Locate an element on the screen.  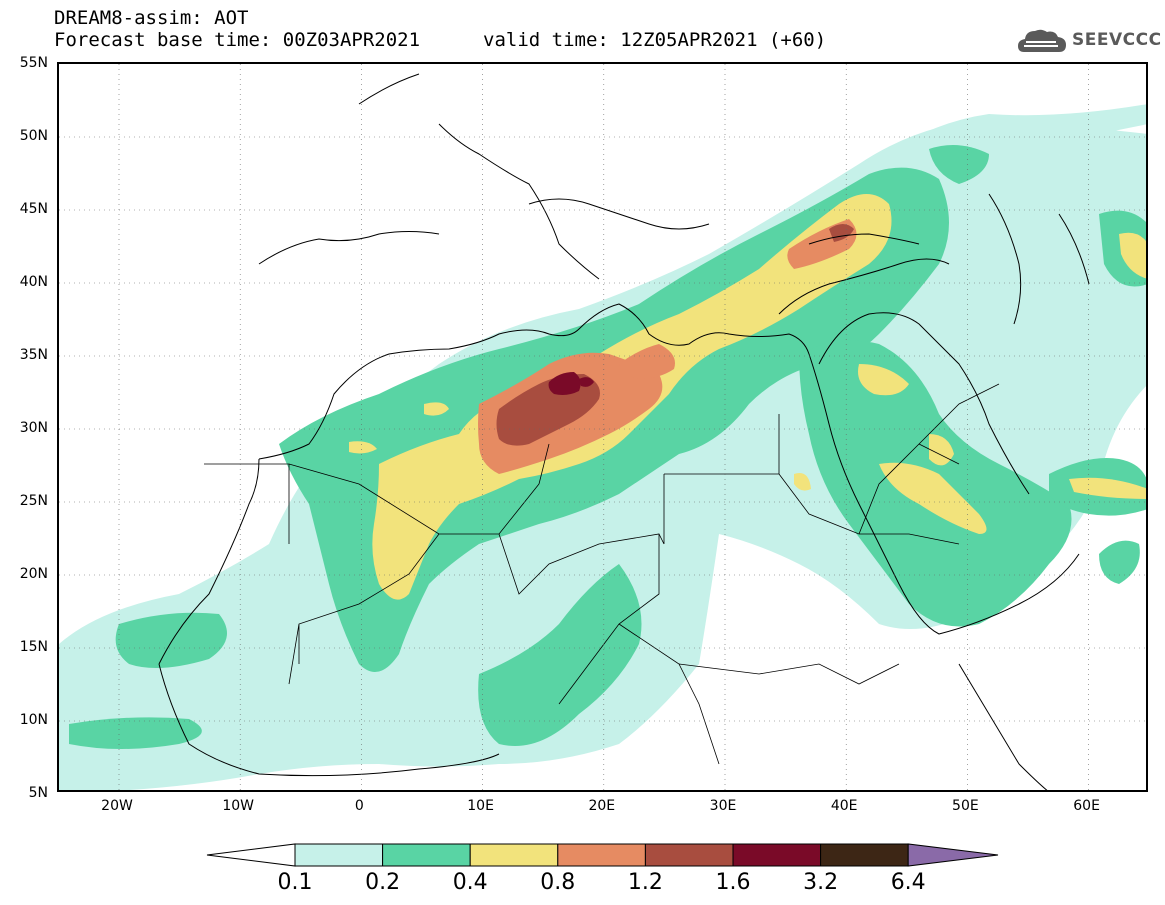
colorbar-label: 3.2 is located at coordinates (821, 882).